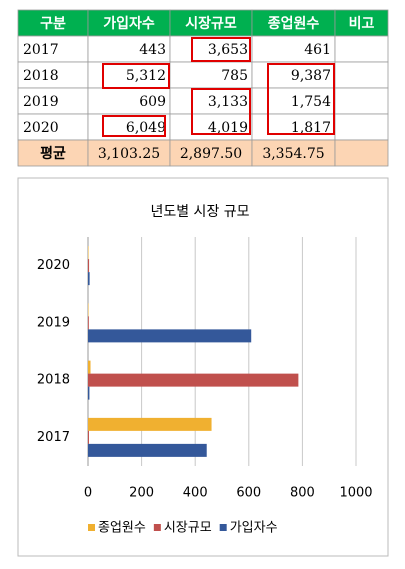 The image size is (405, 569). I want to click on x-tick-label: 1000, so click(355, 493).